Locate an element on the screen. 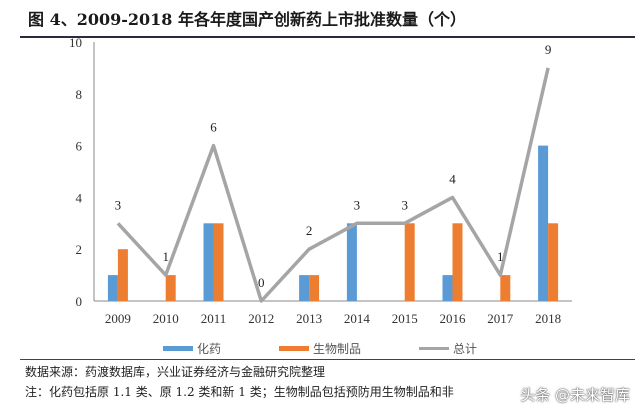 Image resolution: width=640 pixels, height=413 pixels. x-tick-label: 2015 is located at coordinates (405, 318).